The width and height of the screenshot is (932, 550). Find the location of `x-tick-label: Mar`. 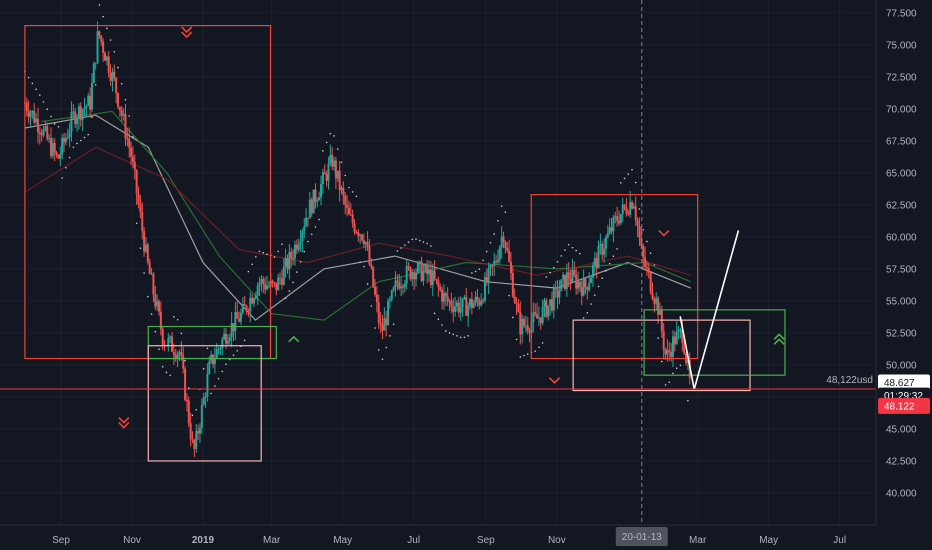

x-tick-label: Mar is located at coordinates (698, 540).